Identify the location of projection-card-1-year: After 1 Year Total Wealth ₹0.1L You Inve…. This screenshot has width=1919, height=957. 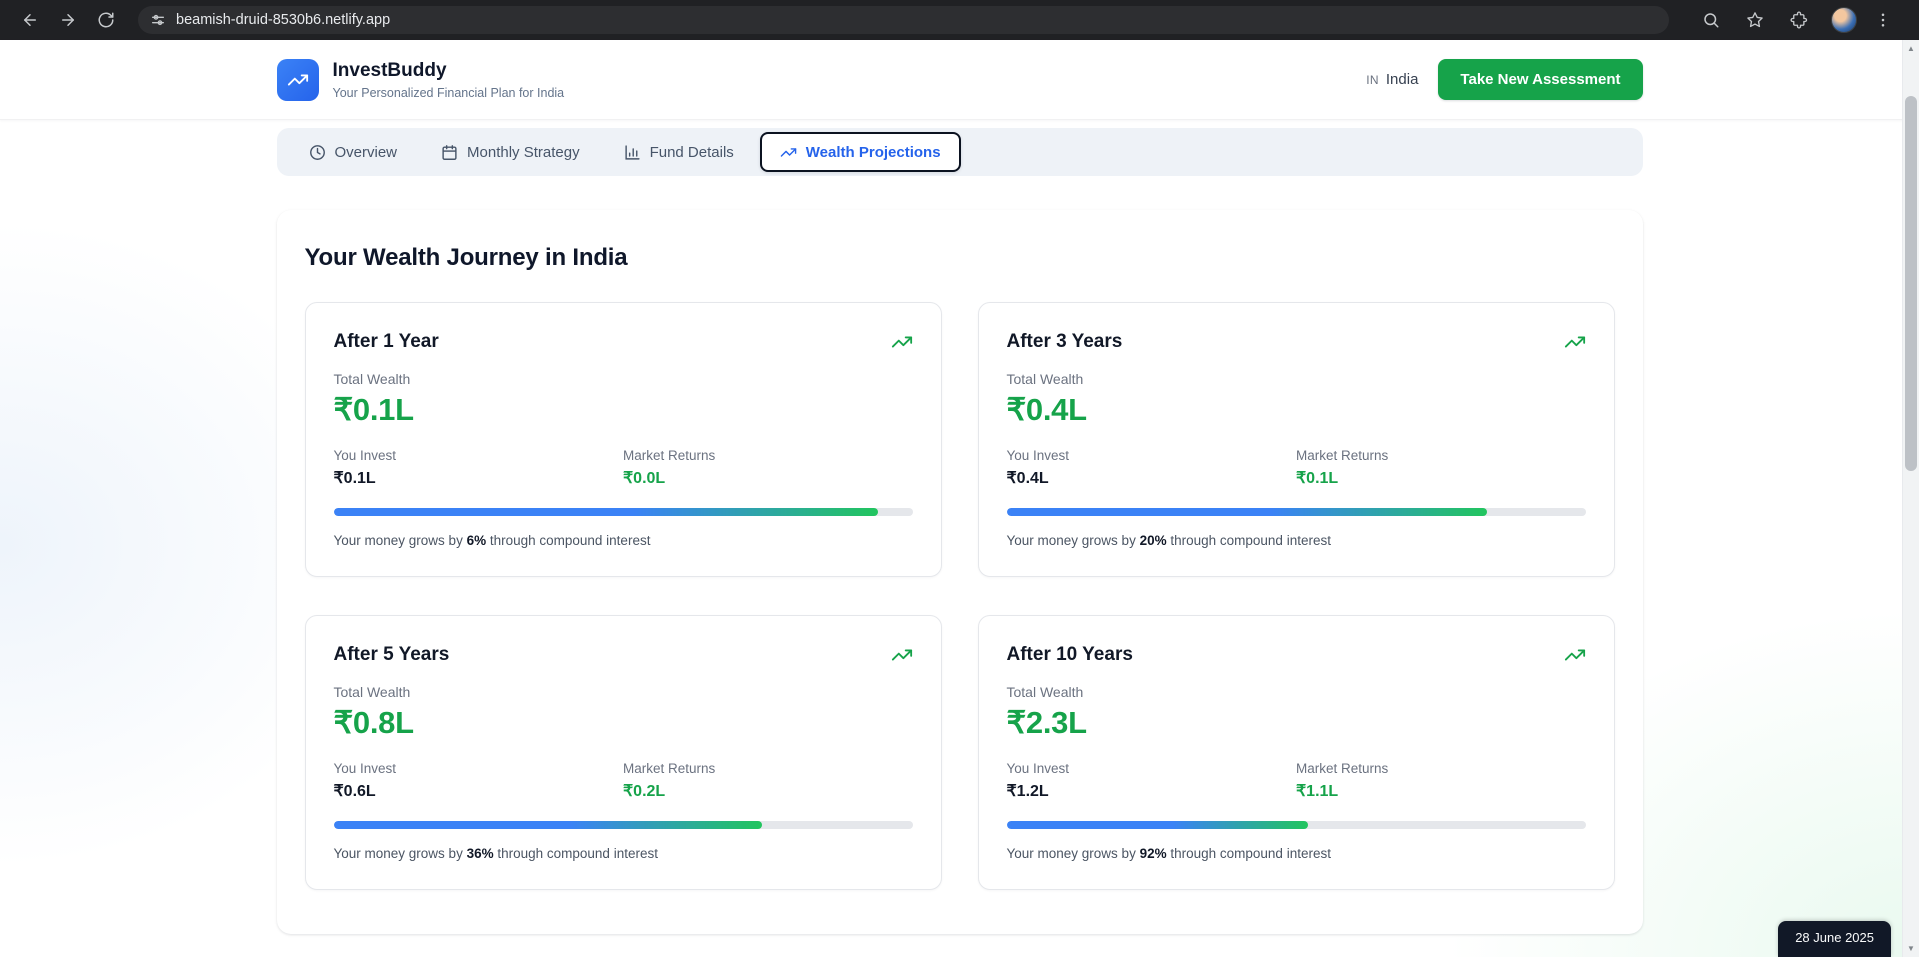
(623, 439).